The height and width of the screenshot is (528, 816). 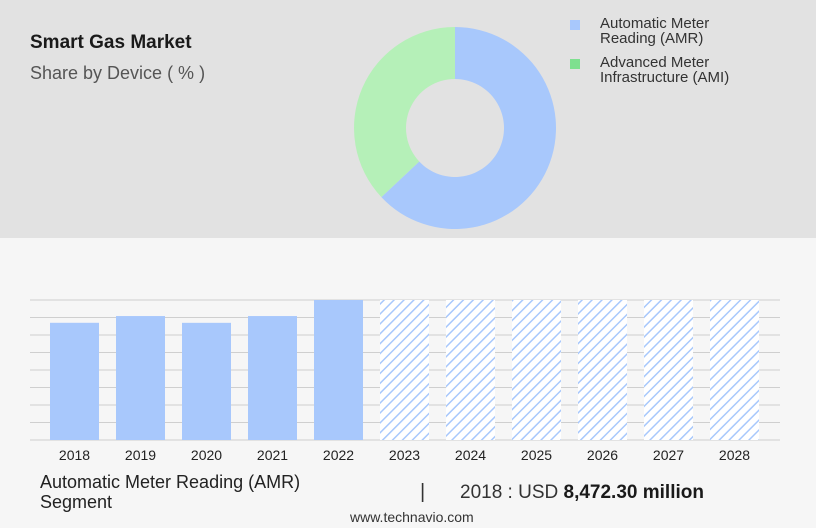 I want to click on donut-chart, so click(x=455, y=128).